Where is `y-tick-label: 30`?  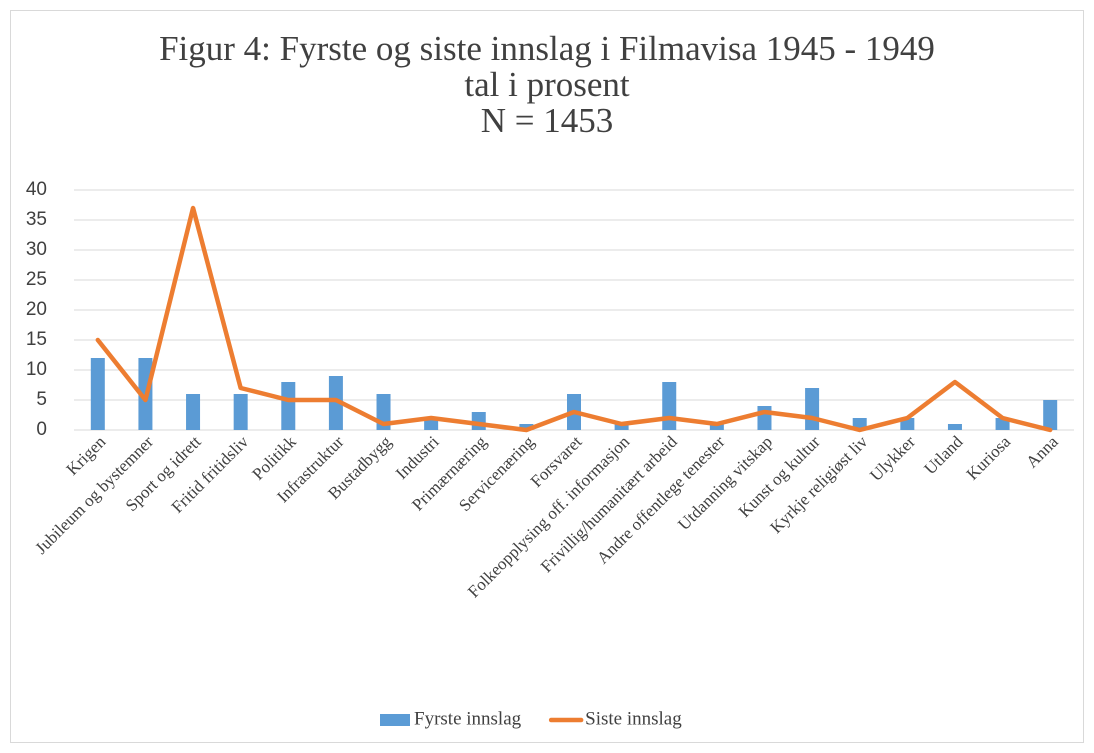 y-tick-label: 30 is located at coordinates (36, 249).